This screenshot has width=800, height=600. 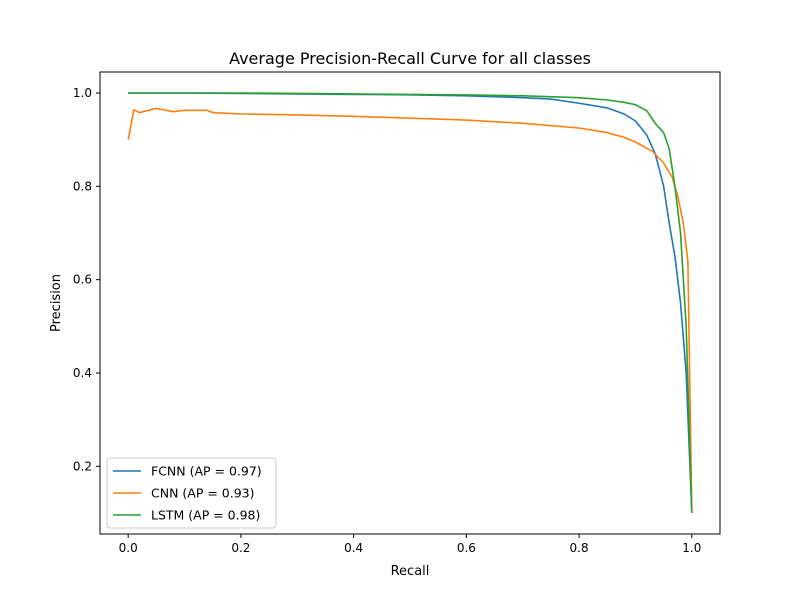 I want to click on legend-label-1: FCNN (AP = 0.97), so click(x=206, y=471).